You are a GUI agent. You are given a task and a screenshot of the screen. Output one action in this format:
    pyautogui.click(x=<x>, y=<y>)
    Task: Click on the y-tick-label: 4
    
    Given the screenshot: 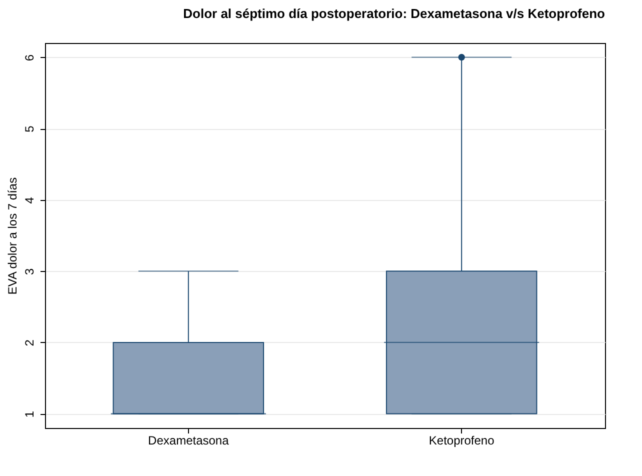 What is the action you would take?
    pyautogui.click(x=29, y=200)
    